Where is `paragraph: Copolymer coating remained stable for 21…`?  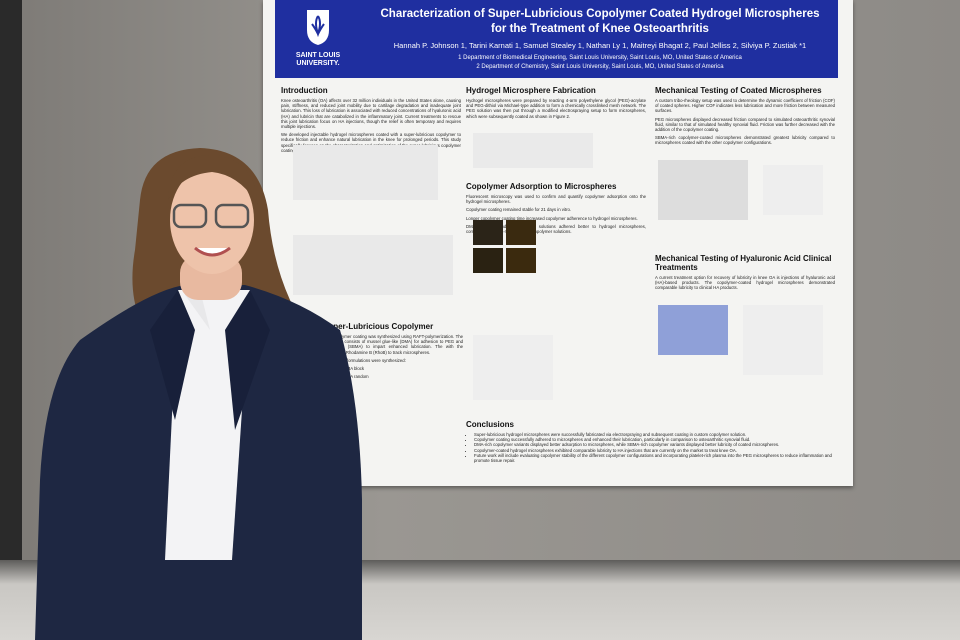 paragraph: Copolymer coating remained stable for 21… is located at coordinates (519, 210).